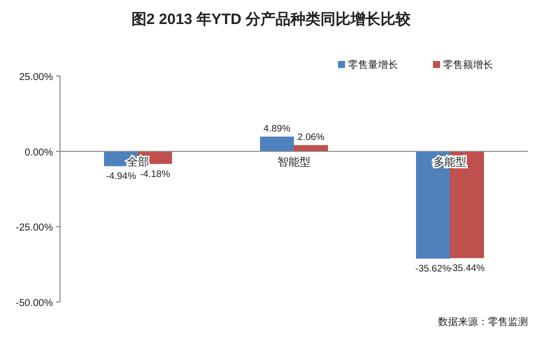 The height and width of the screenshot is (337, 542). Describe the element at coordinates (155, 174) in the screenshot. I see `data-label: -4.18%` at that location.